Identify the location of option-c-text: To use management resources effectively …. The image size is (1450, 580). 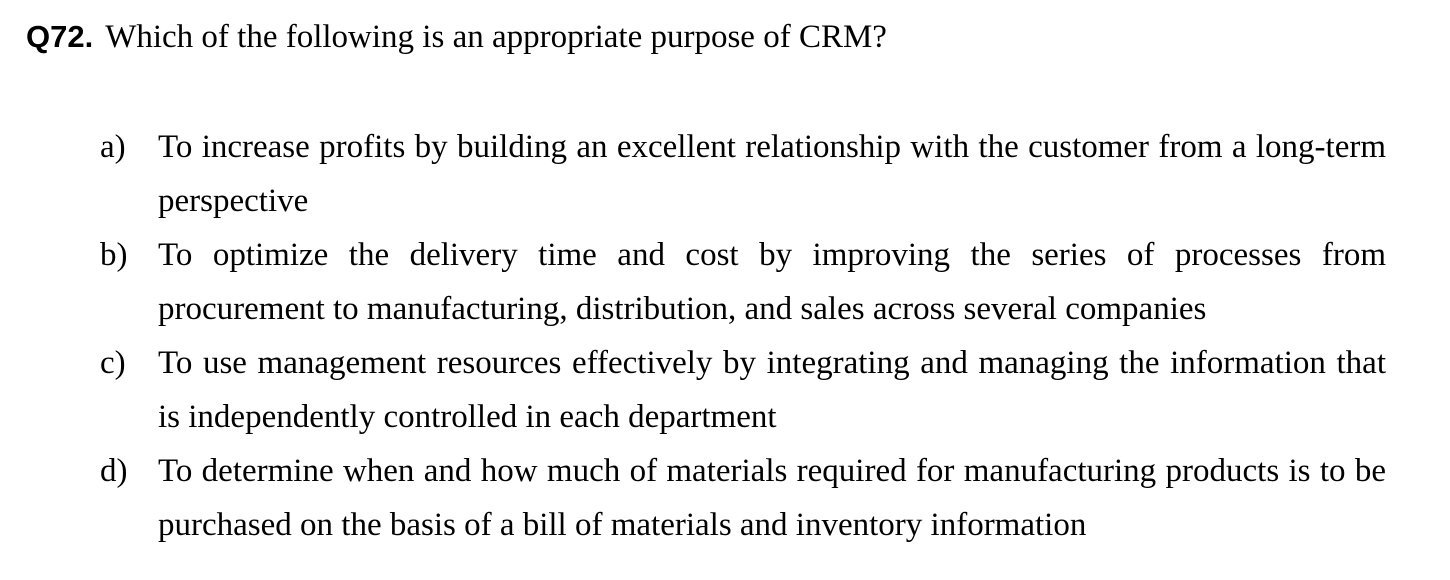
(772, 390).